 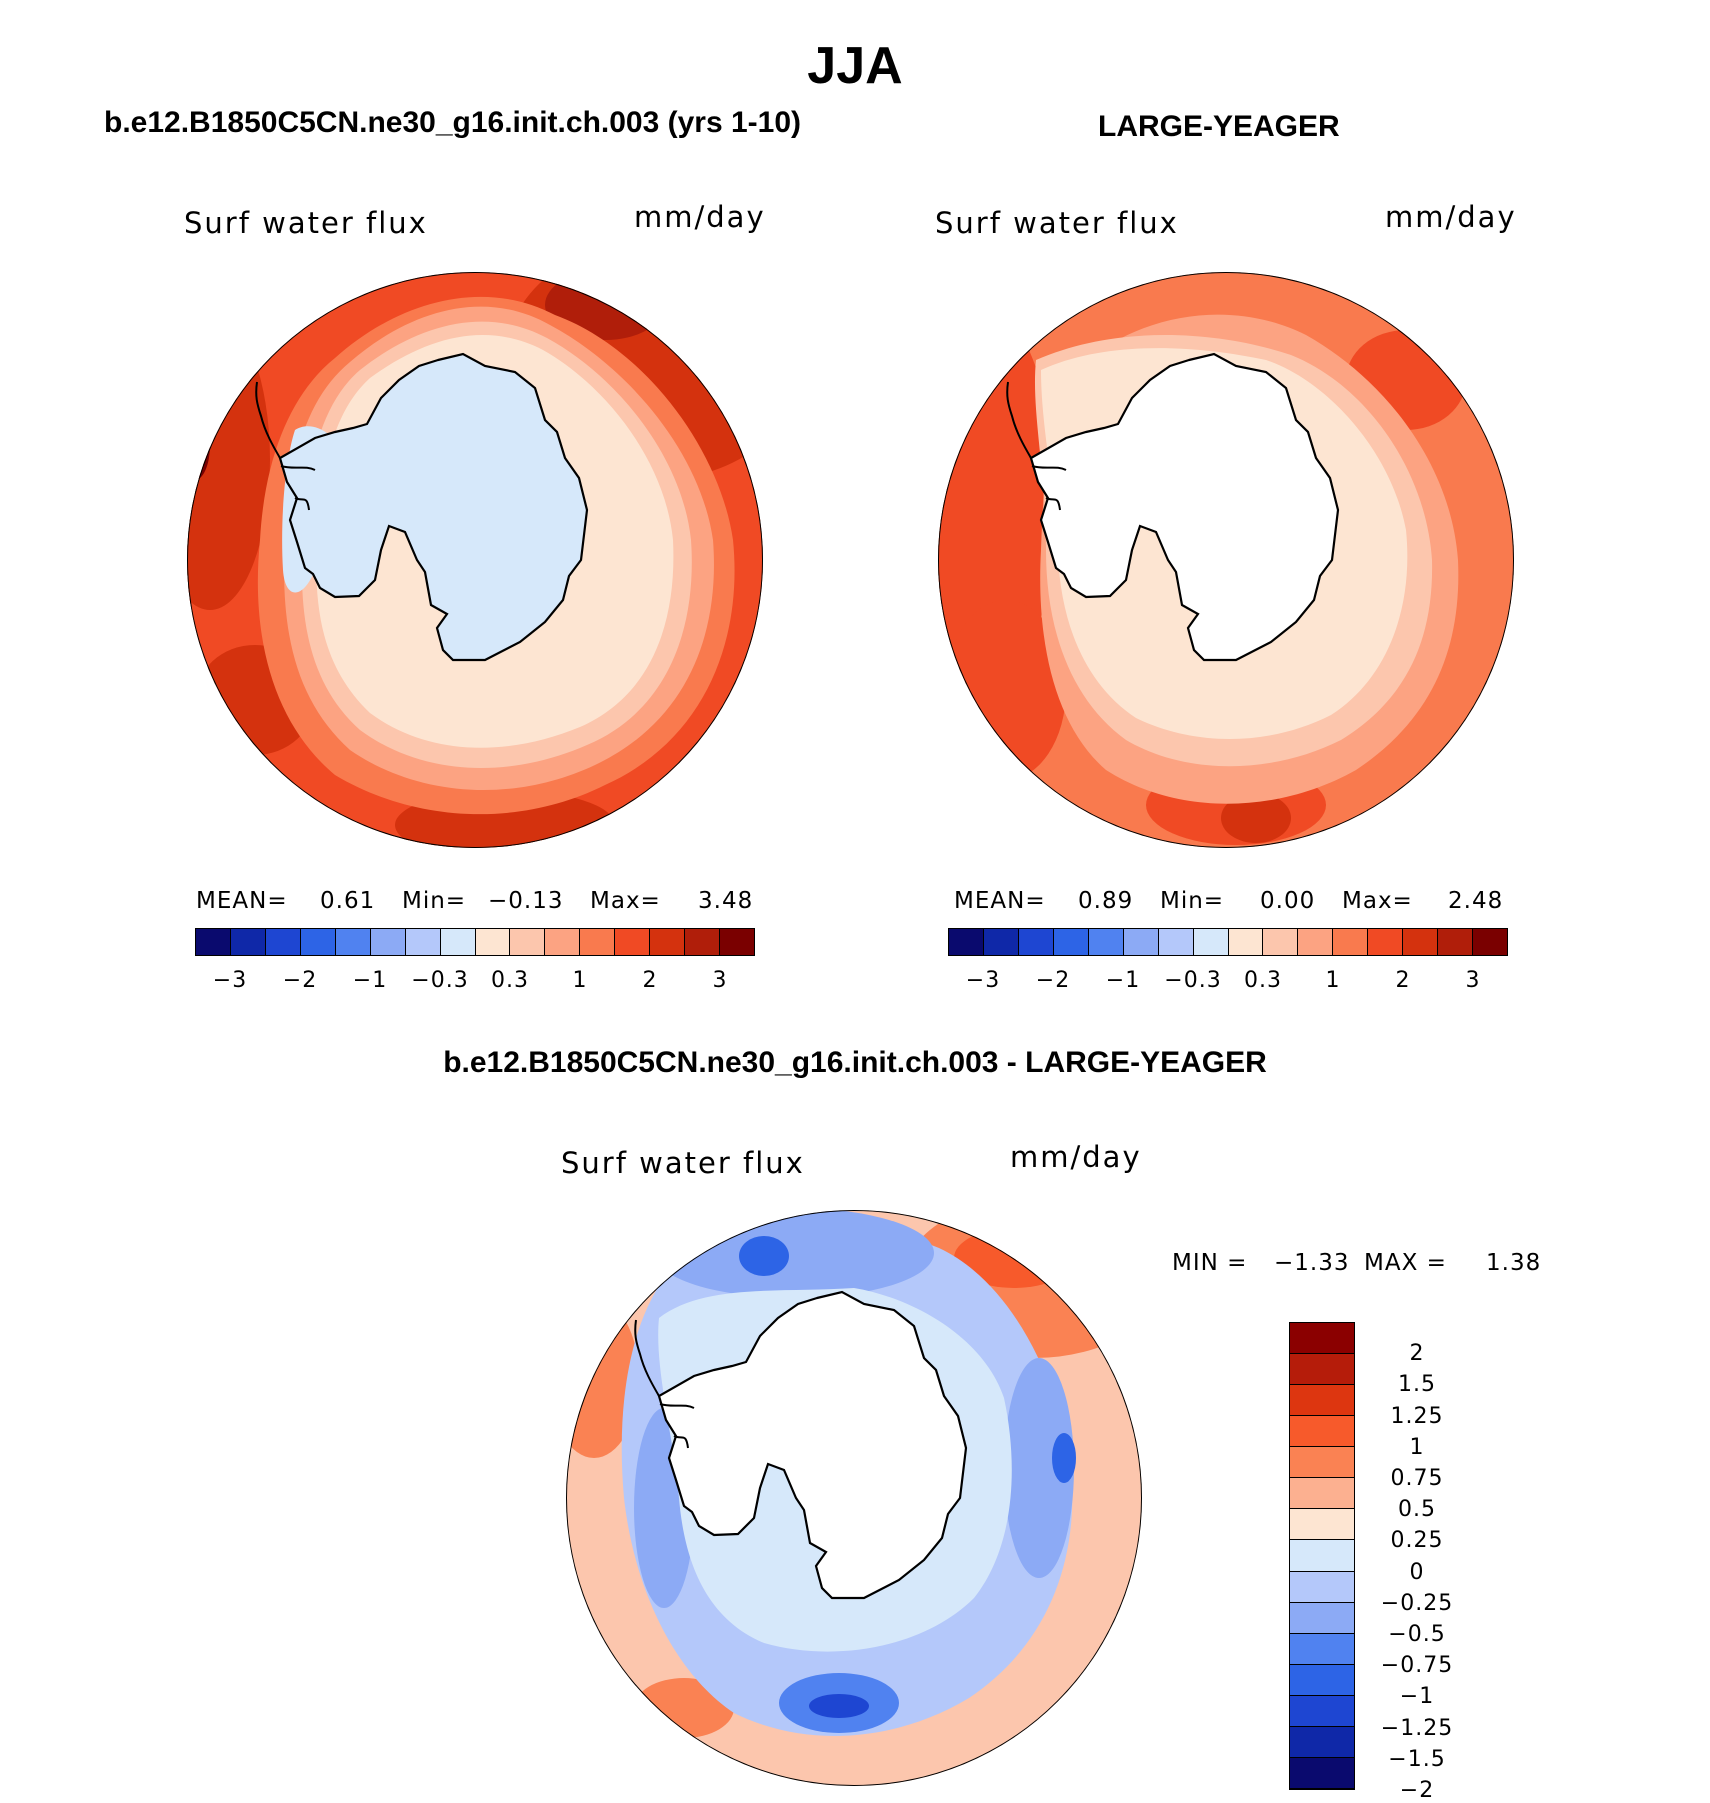 What do you see at coordinates (580, 980) in the screenshot?
I see `panel1-colorbar-tick-label: 1` at bounding box center [580, 980].